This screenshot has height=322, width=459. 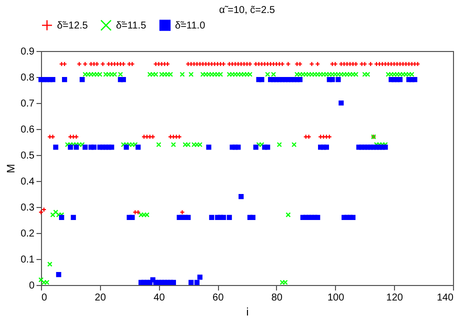 I want to click on y-tick-label: 0.6, so click(x=27, y=130).